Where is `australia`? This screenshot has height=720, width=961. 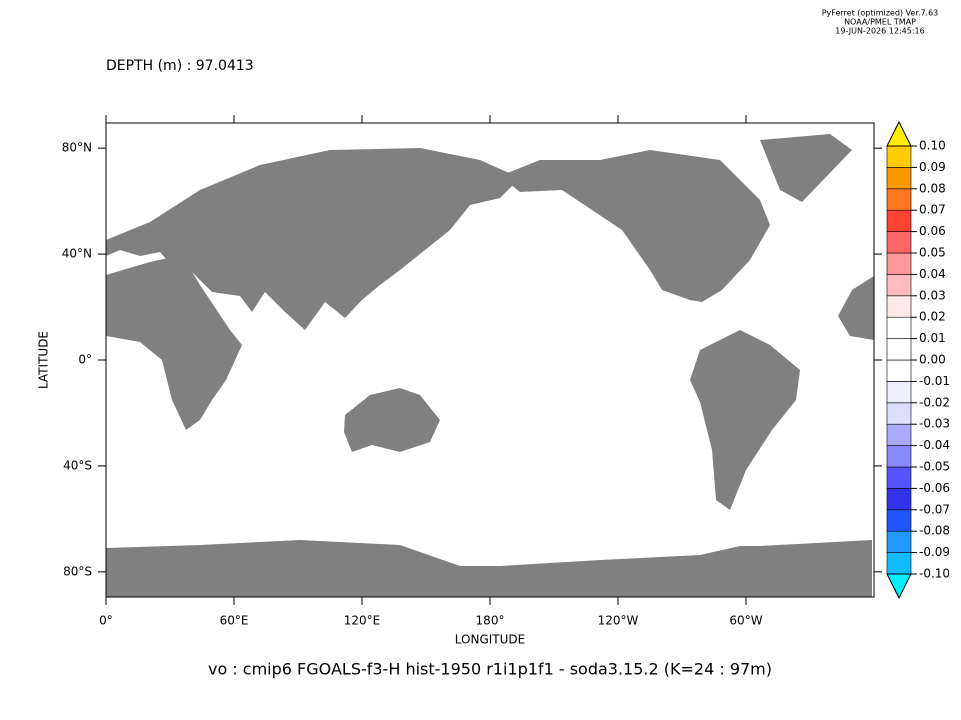
australia is located at coordinates (392, 420).